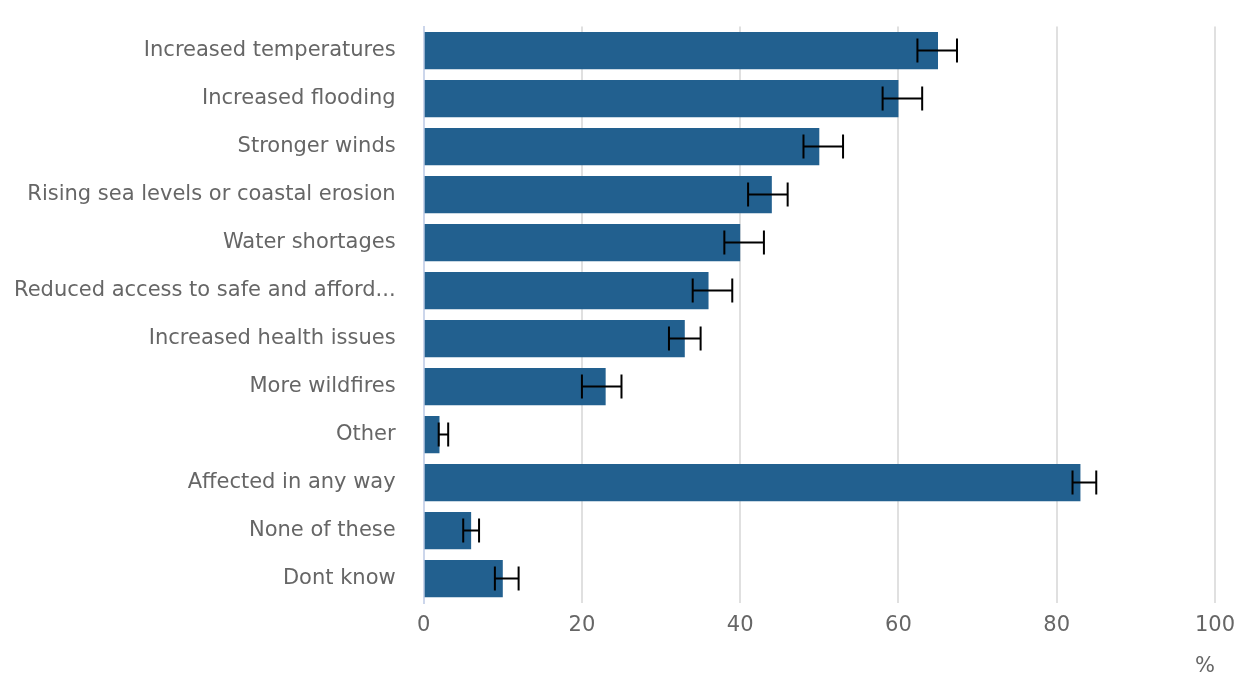  Describe the element at coordinates (339, 577) in the screenshot. I see `y-tick-label: Dont know` at that location.